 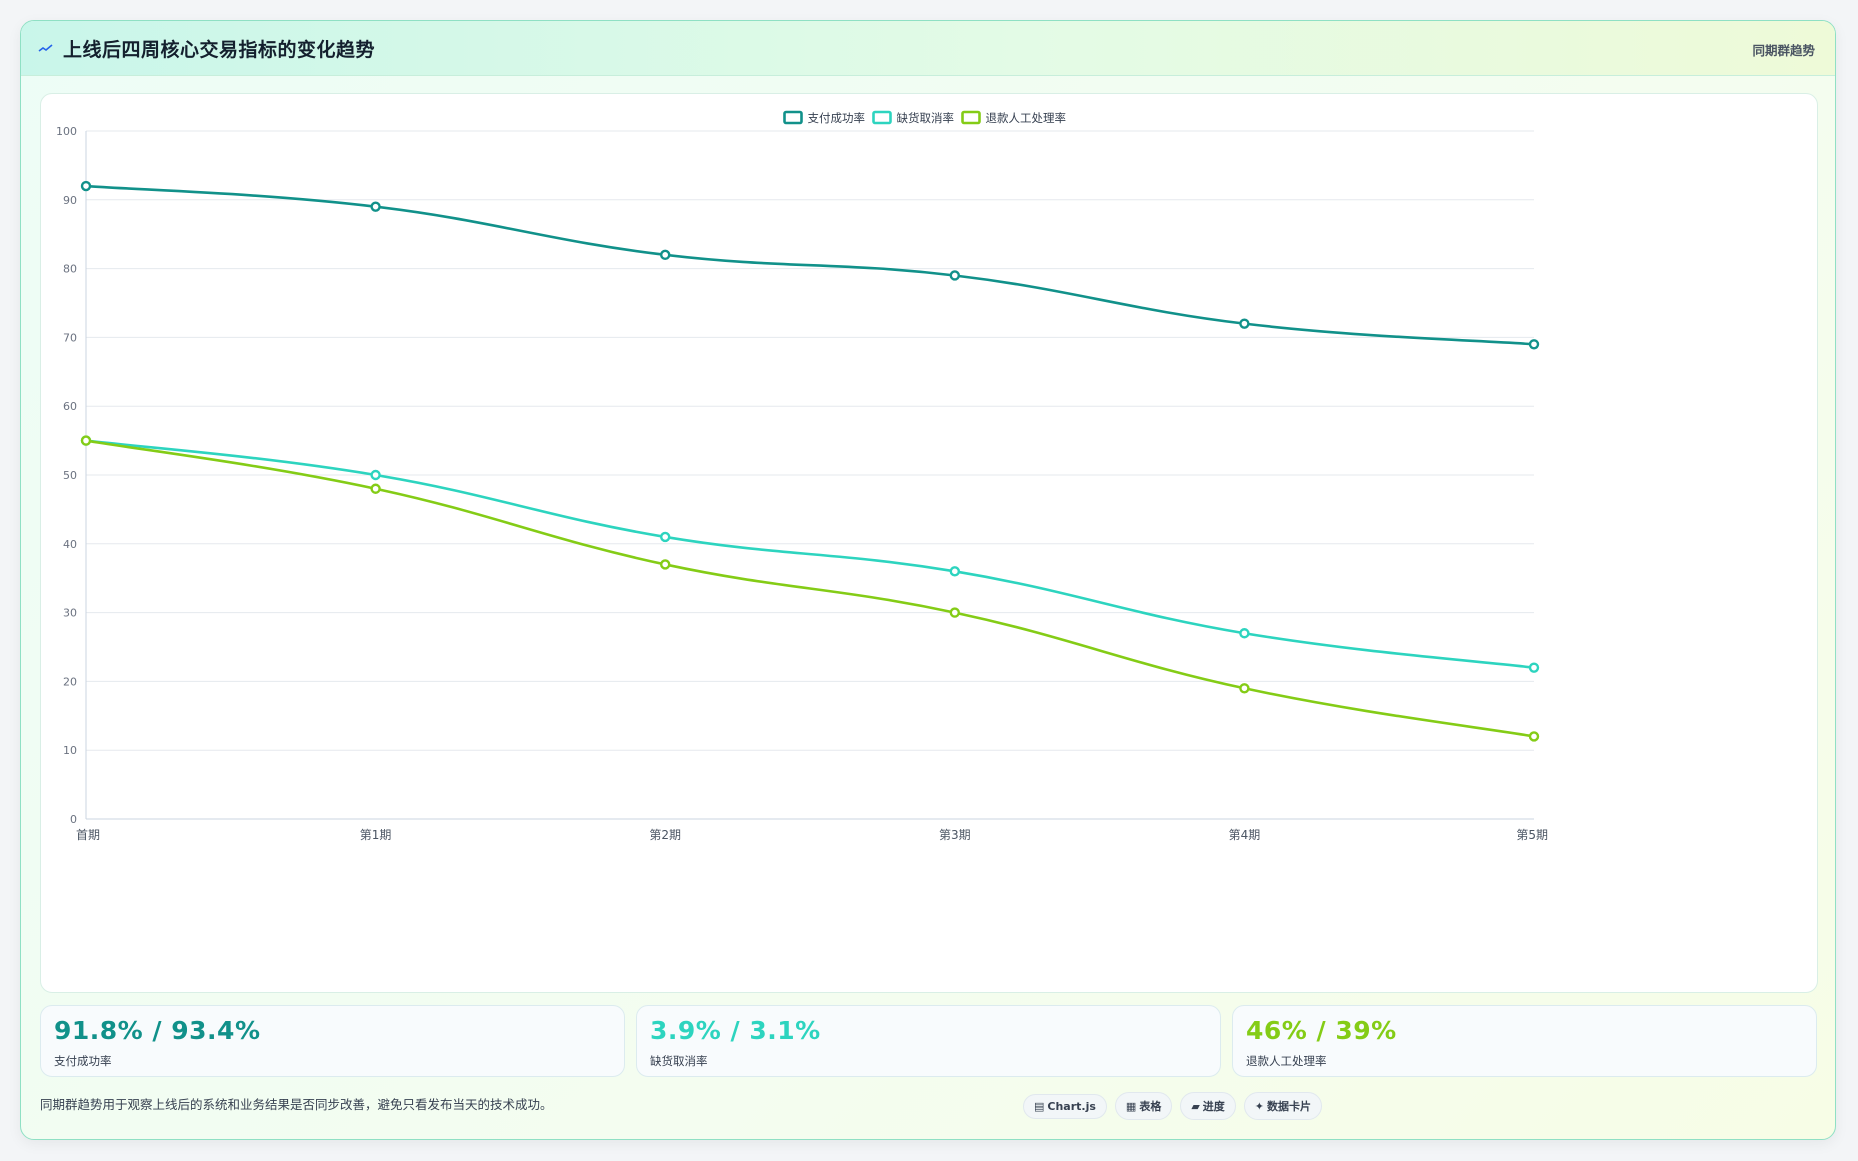 I want to click on legend-label: 缺货取消率, so click(x=926, y=118).